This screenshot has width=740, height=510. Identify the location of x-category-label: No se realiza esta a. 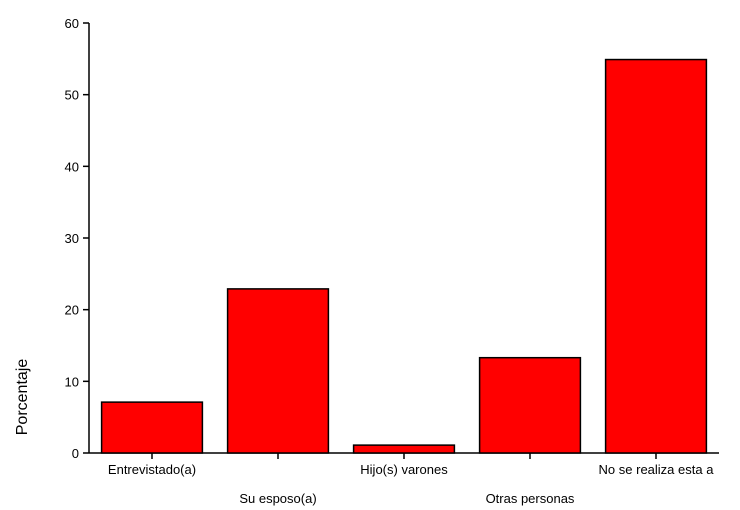
(657, 469).